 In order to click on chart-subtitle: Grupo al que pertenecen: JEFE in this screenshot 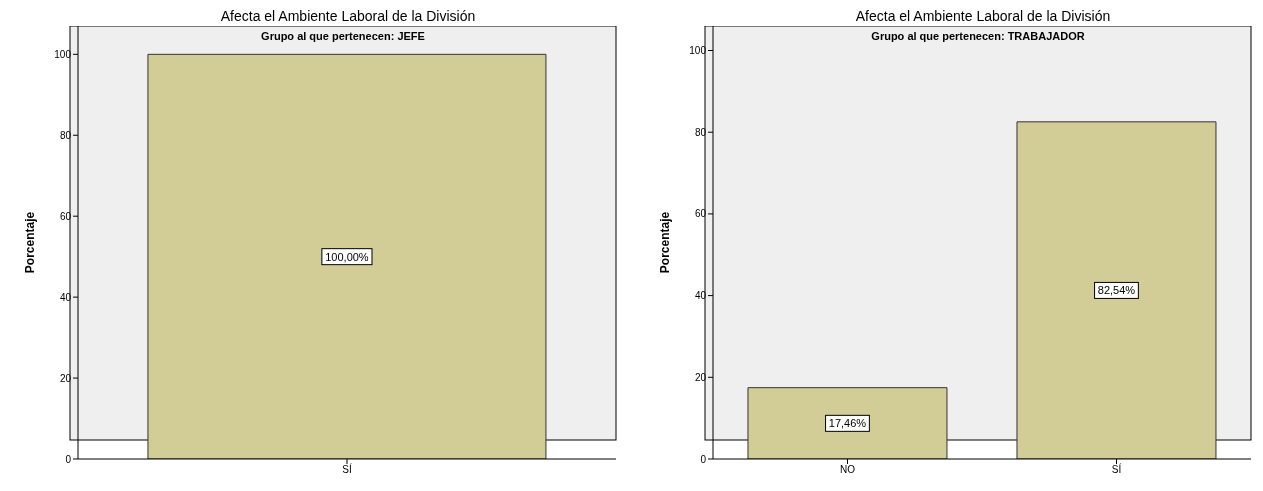, I will do `click(343, 36)`.